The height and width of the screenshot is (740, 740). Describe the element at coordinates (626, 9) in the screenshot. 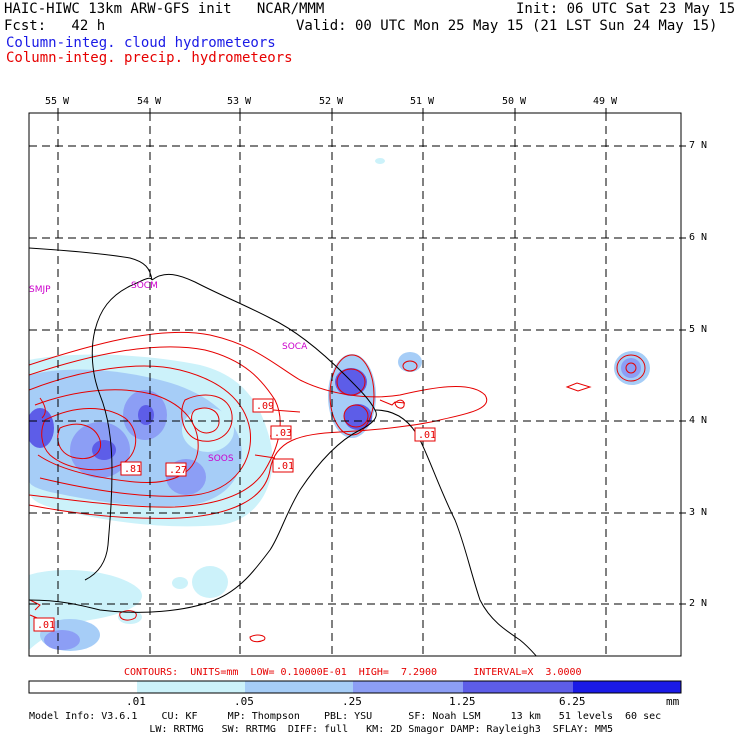

I see `init-time: Init: 06 UTC Sat 23 May 15` at that location.